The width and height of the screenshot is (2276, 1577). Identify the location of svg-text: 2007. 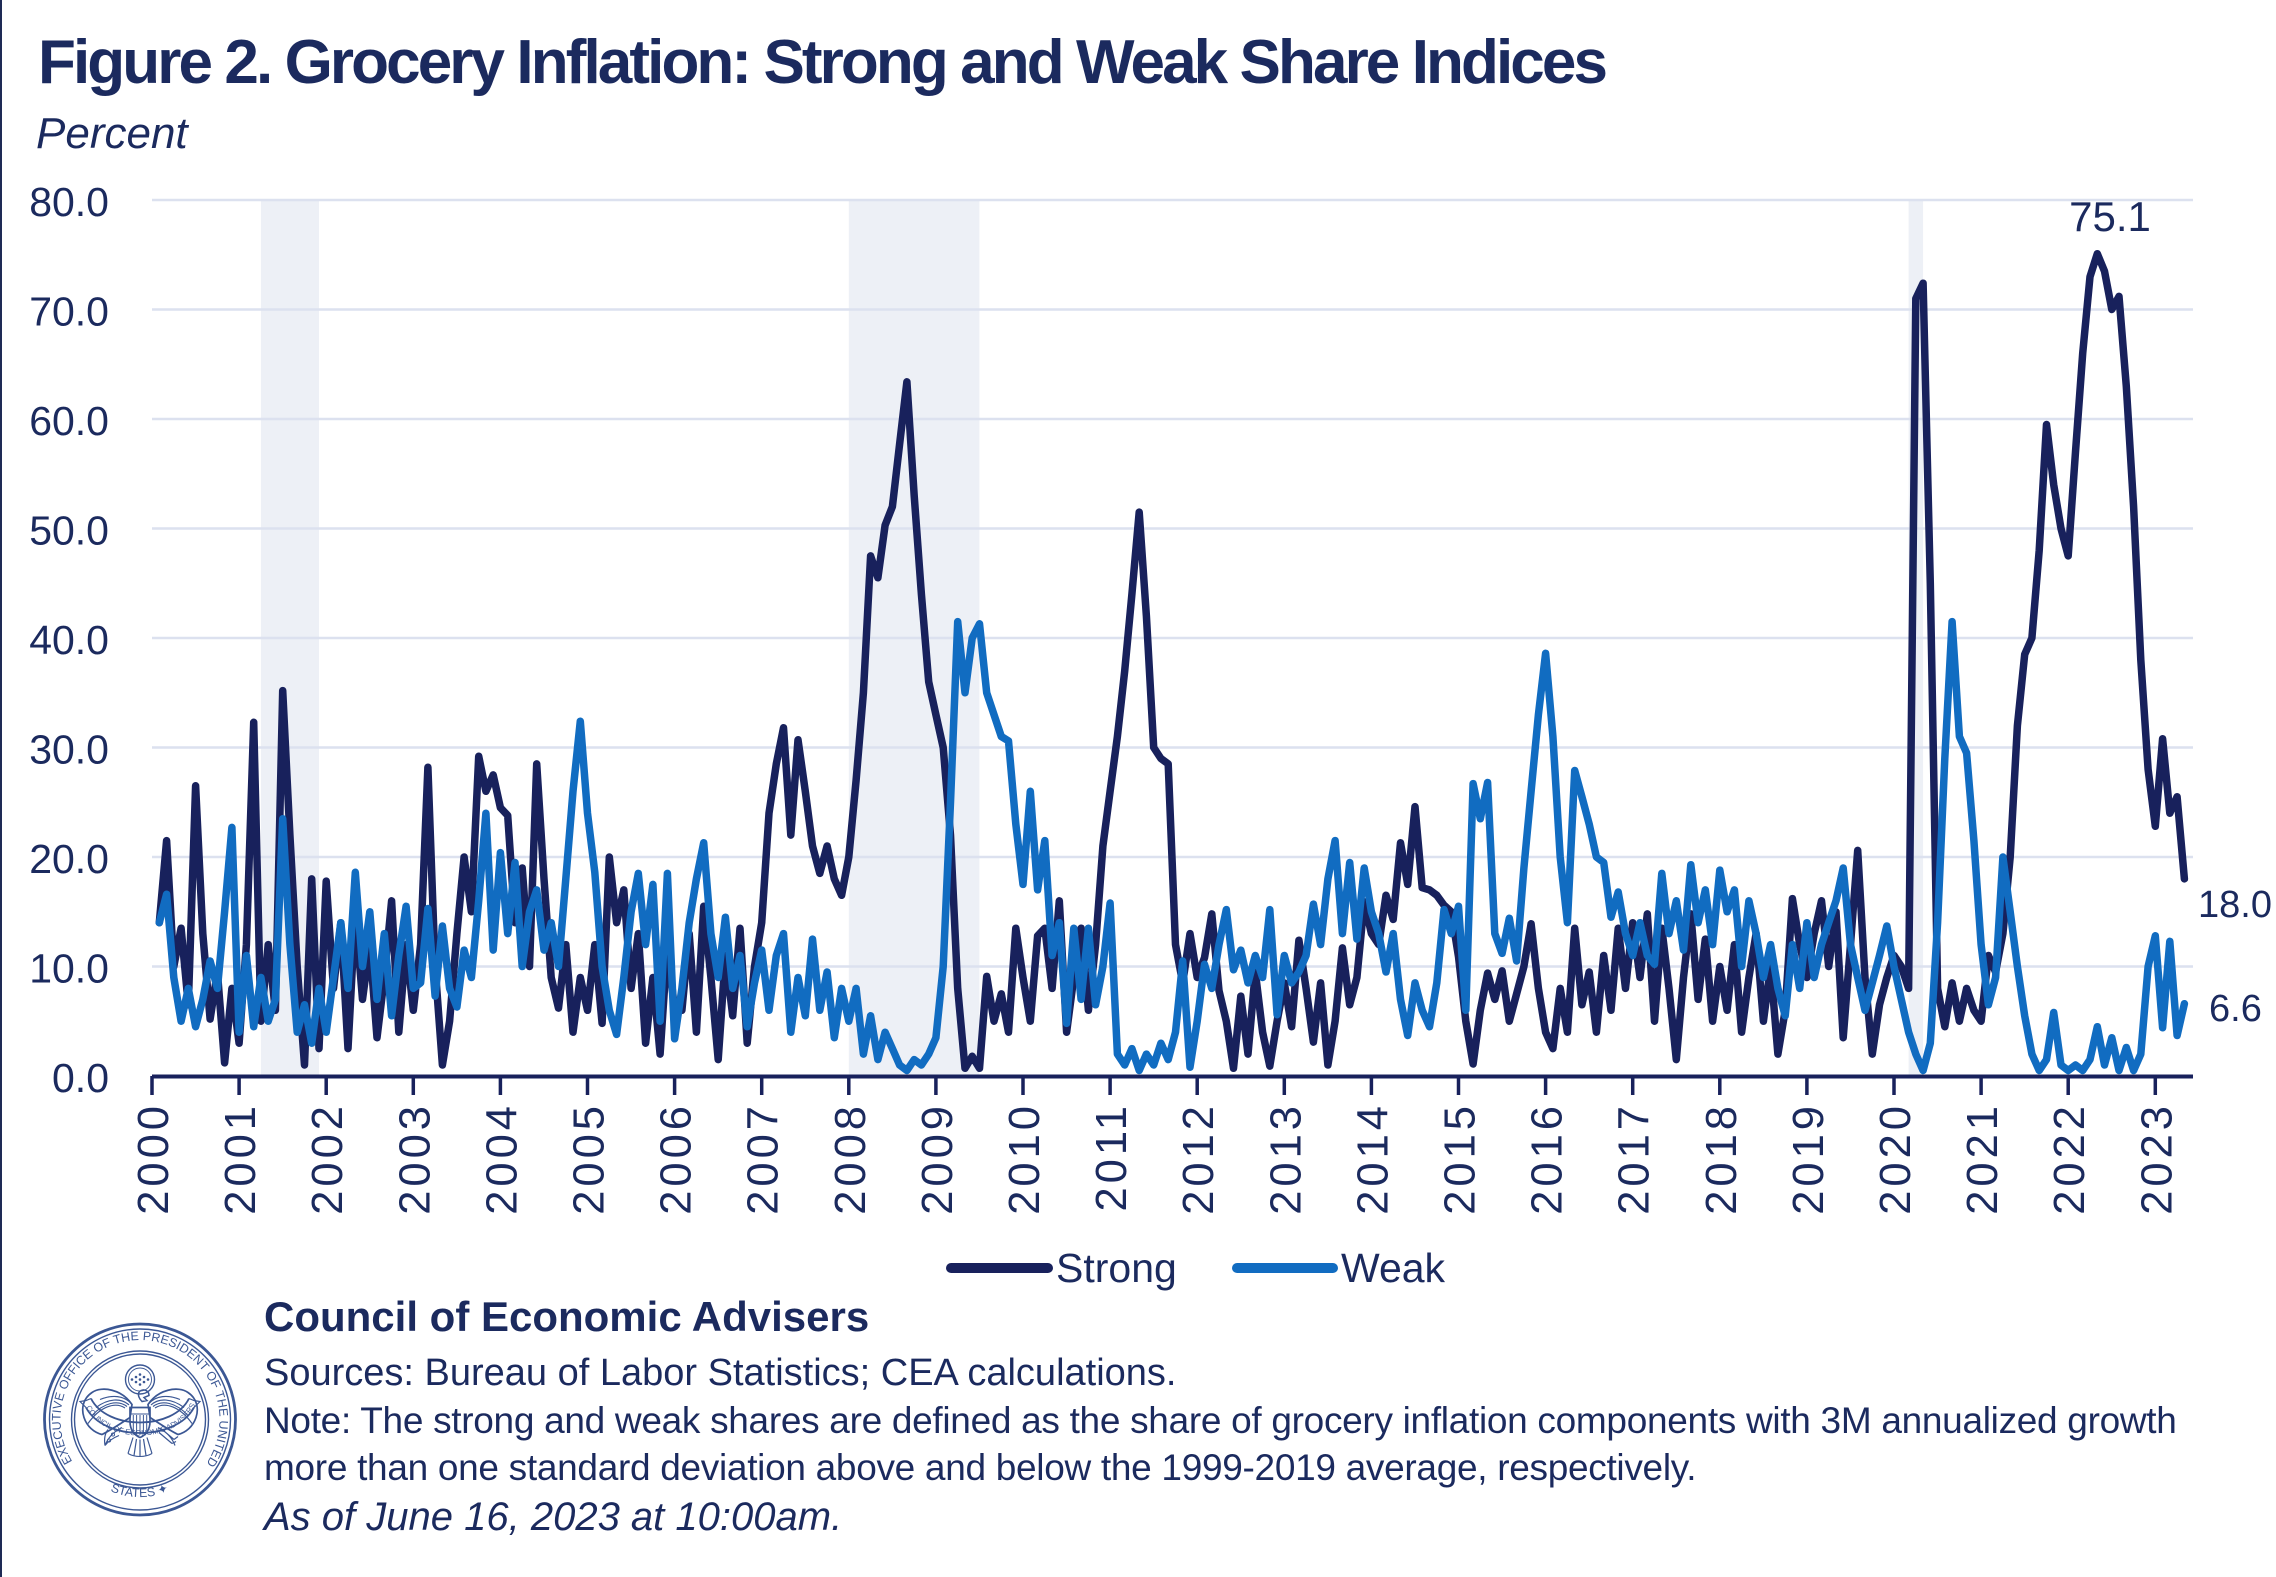
(764, 1158).